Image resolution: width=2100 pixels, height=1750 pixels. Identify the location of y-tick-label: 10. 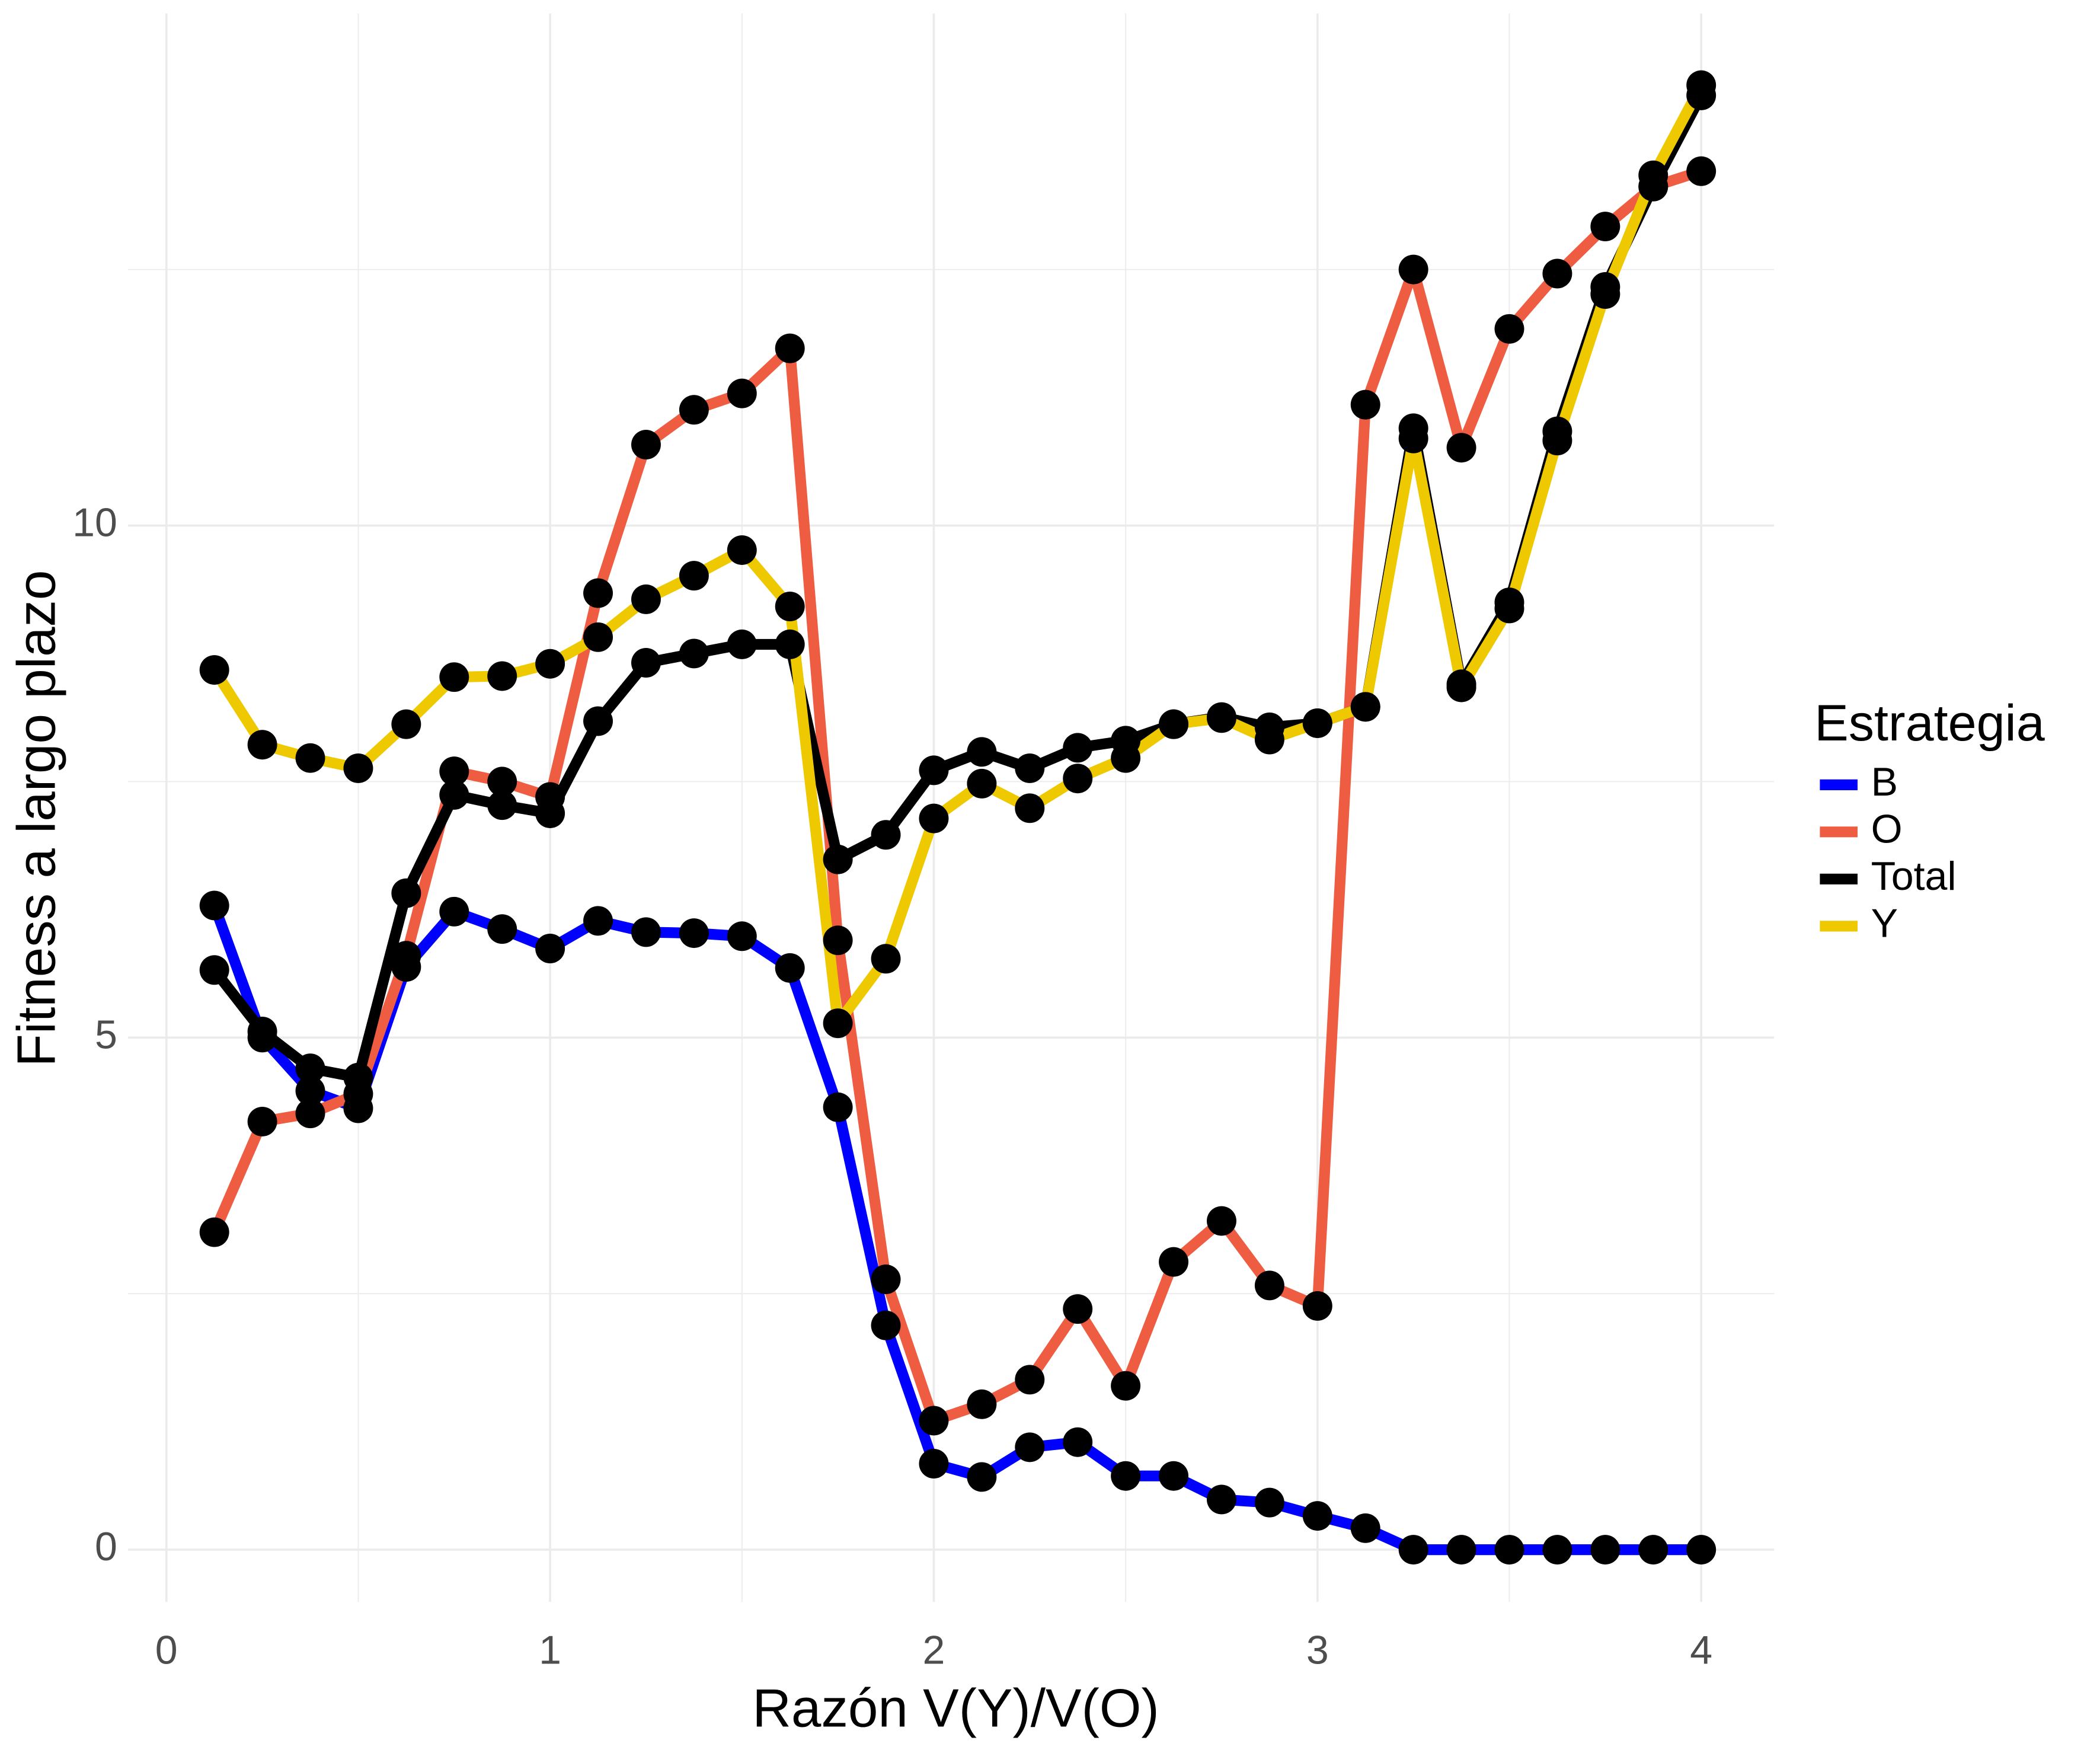
(94, 522).